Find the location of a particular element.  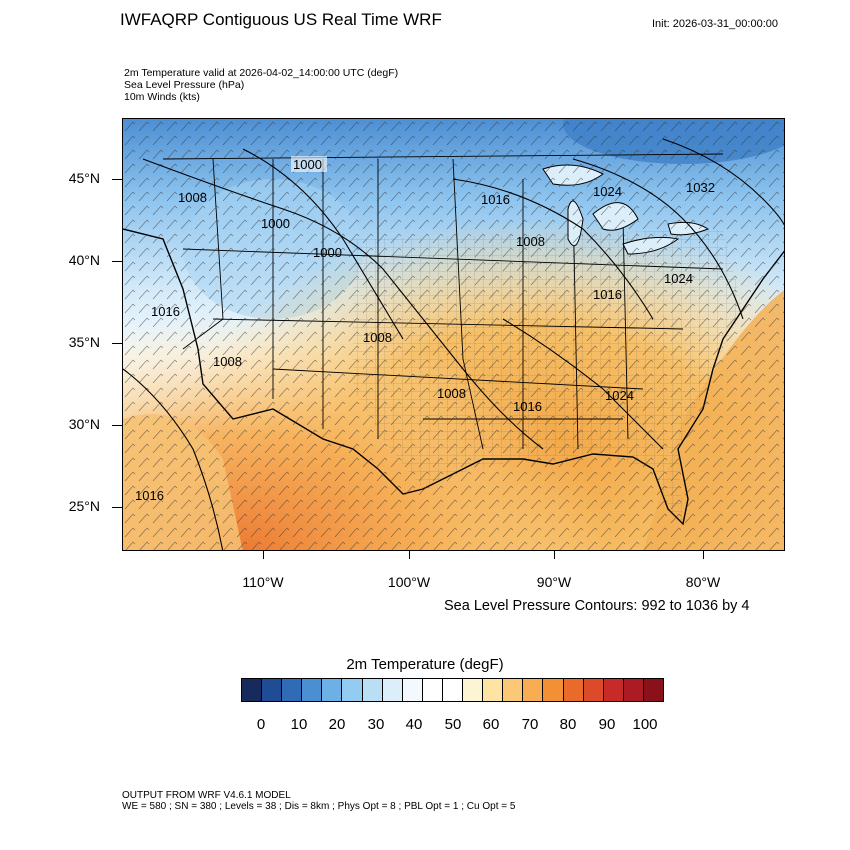

lat-label-30n: 30°N is located at coordinates (84, 424).